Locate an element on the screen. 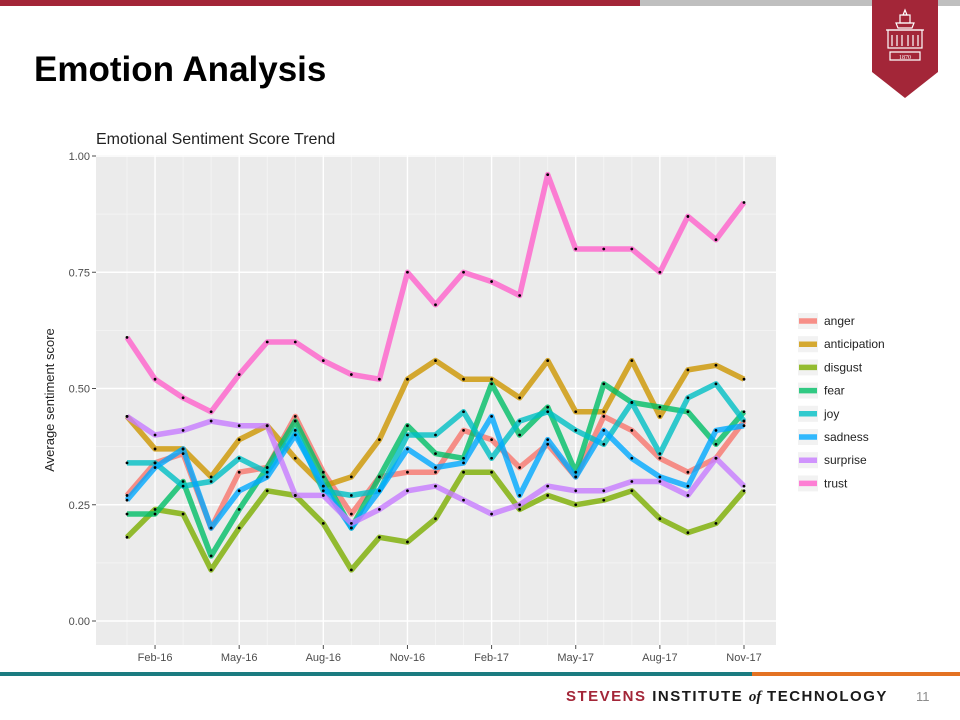 This screenshot has width=960, height=720. y-tick-label: 0.25 is located at coordinates (79, 506).